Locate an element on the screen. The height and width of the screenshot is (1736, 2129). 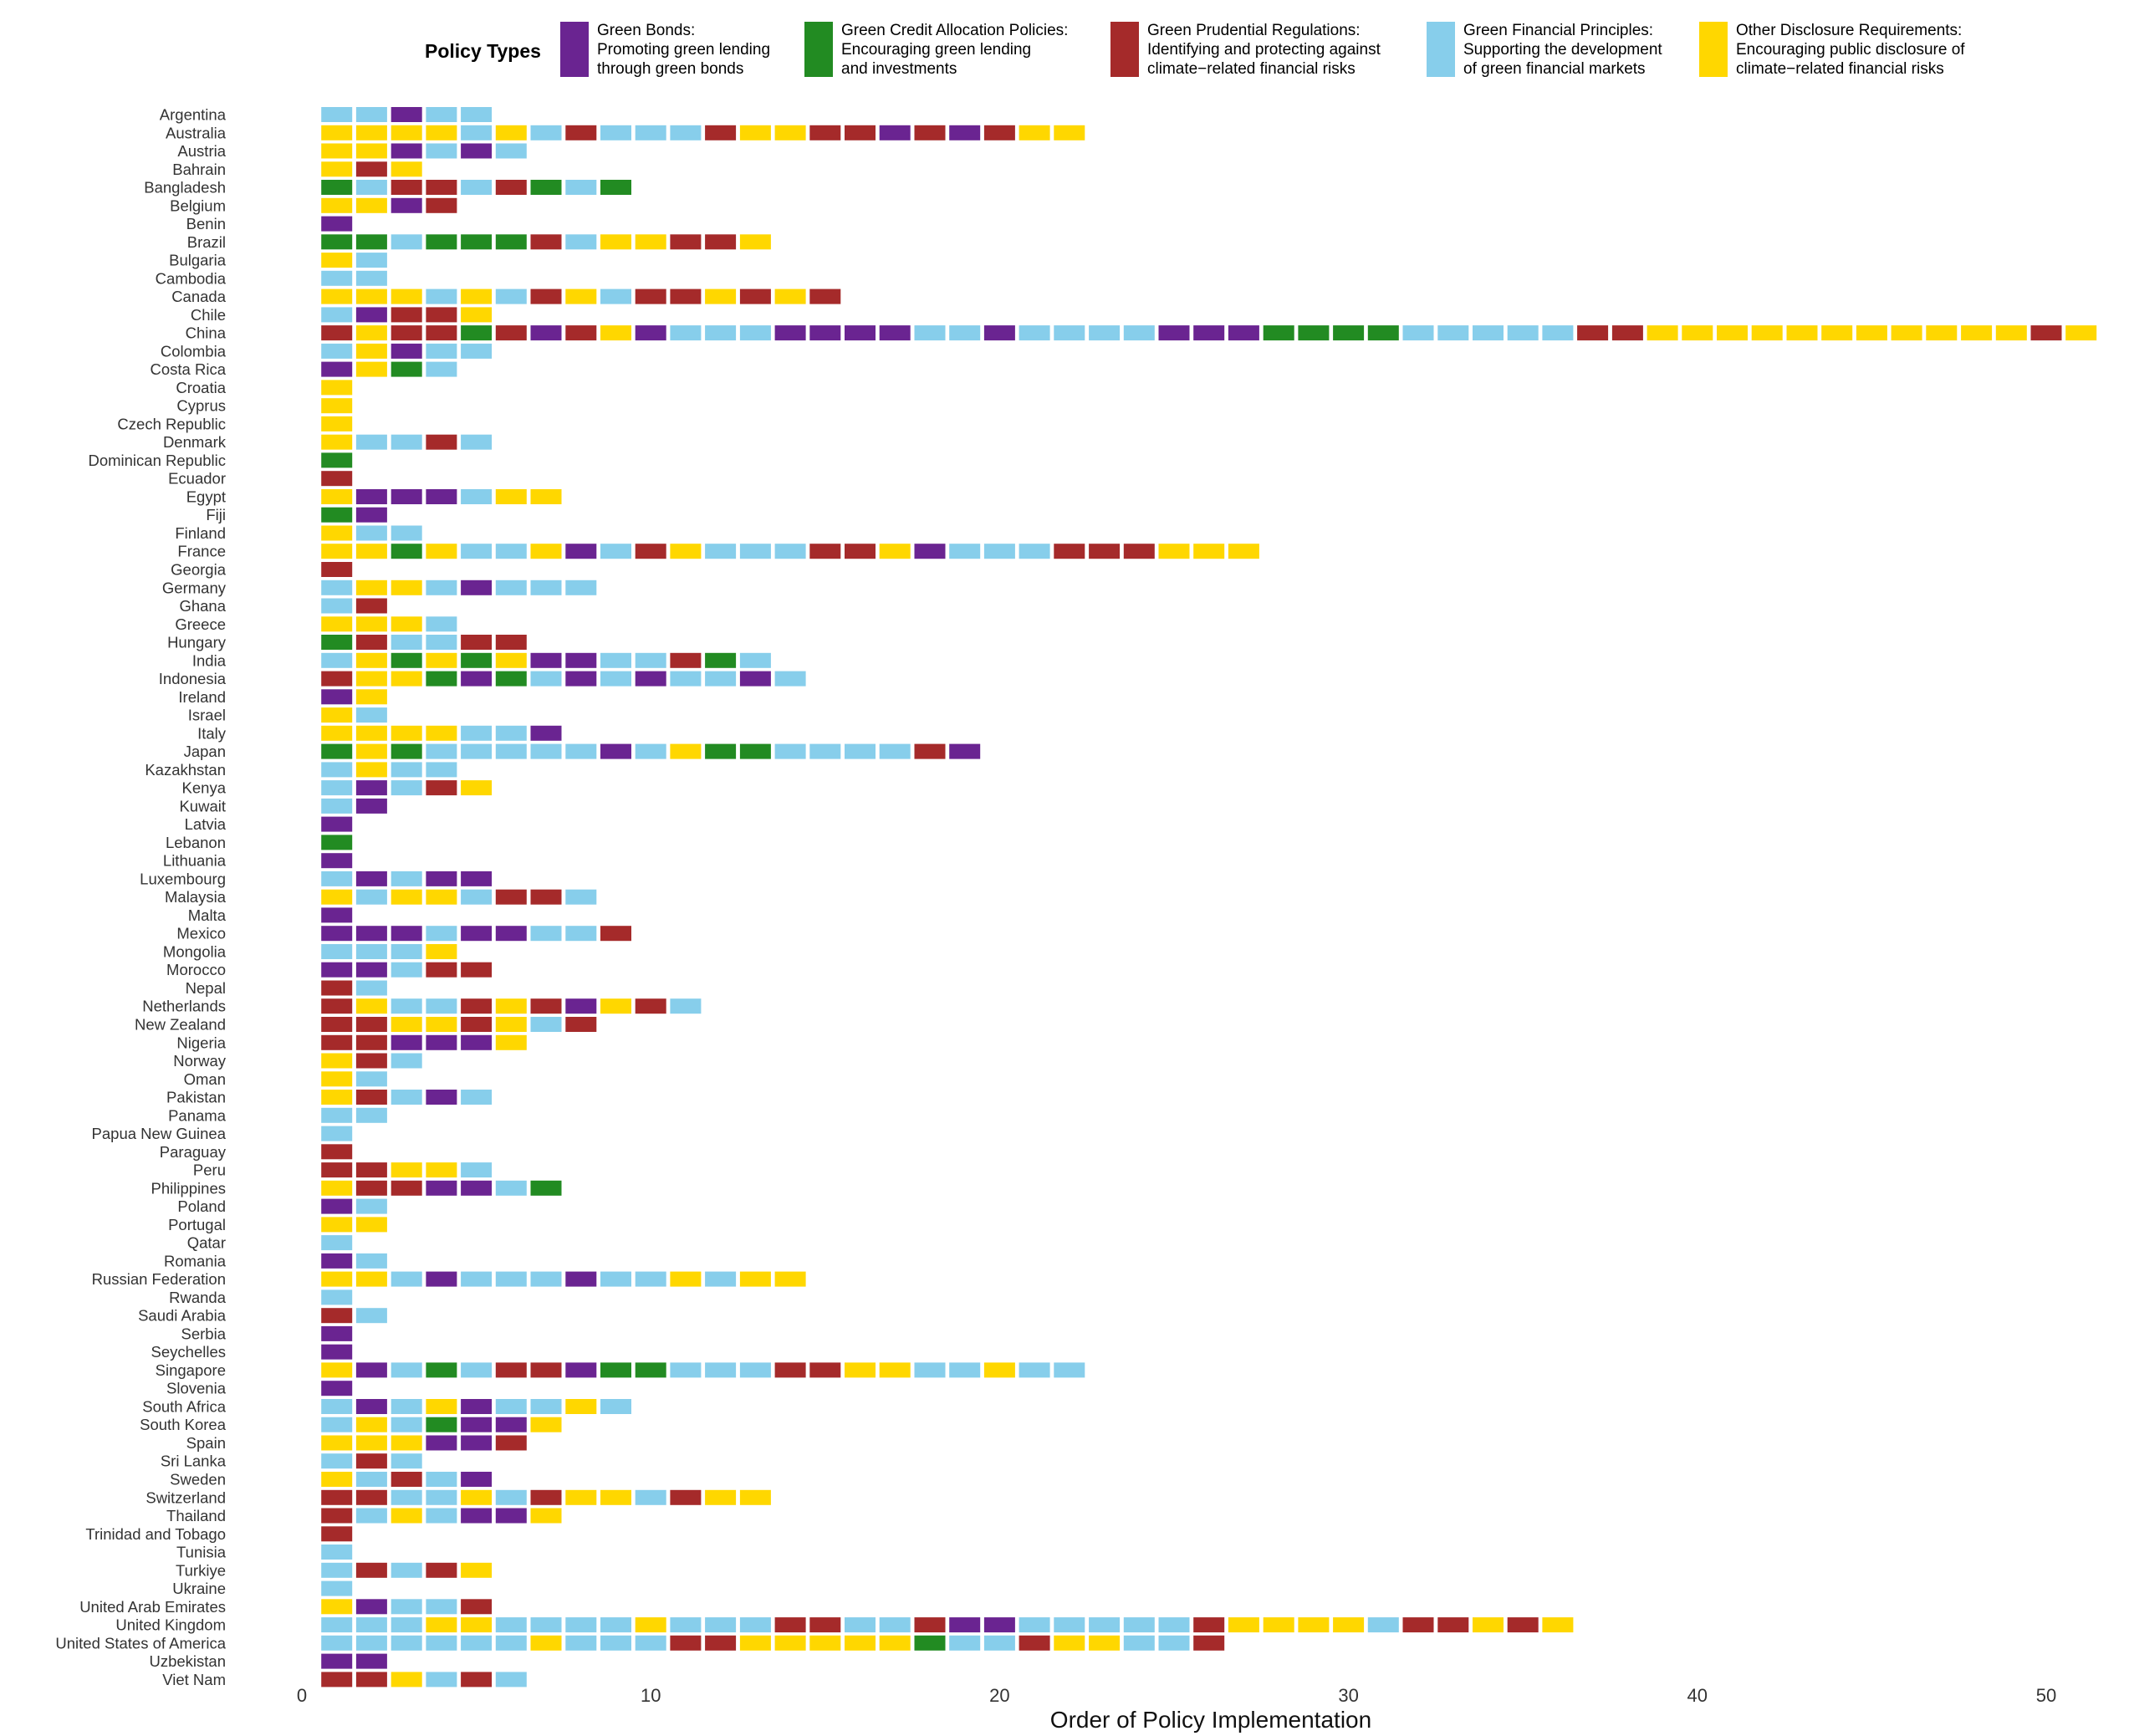
legend-label: Green Credit Allocation Policies: is located at coordinates (955, 30).